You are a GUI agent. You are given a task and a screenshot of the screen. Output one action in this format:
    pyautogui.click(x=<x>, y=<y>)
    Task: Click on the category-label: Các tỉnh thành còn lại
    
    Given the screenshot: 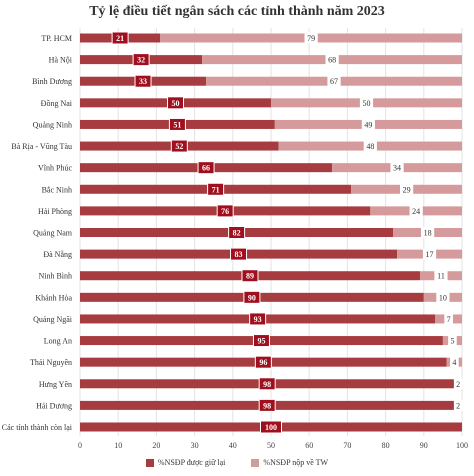 What is the action you would take?
    pyautogui.click(x=37, y=427)
    